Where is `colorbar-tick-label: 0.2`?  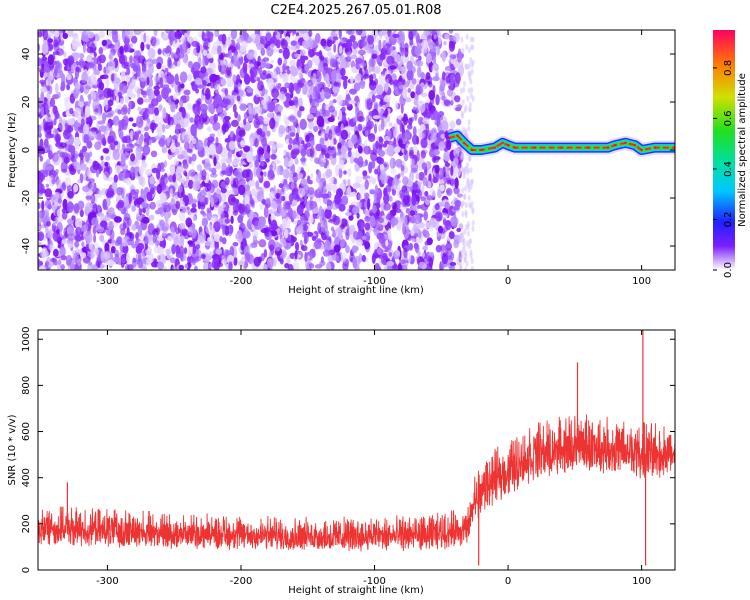
colorbar-tick-label: 0.2 is located at coordinates (728, 220).